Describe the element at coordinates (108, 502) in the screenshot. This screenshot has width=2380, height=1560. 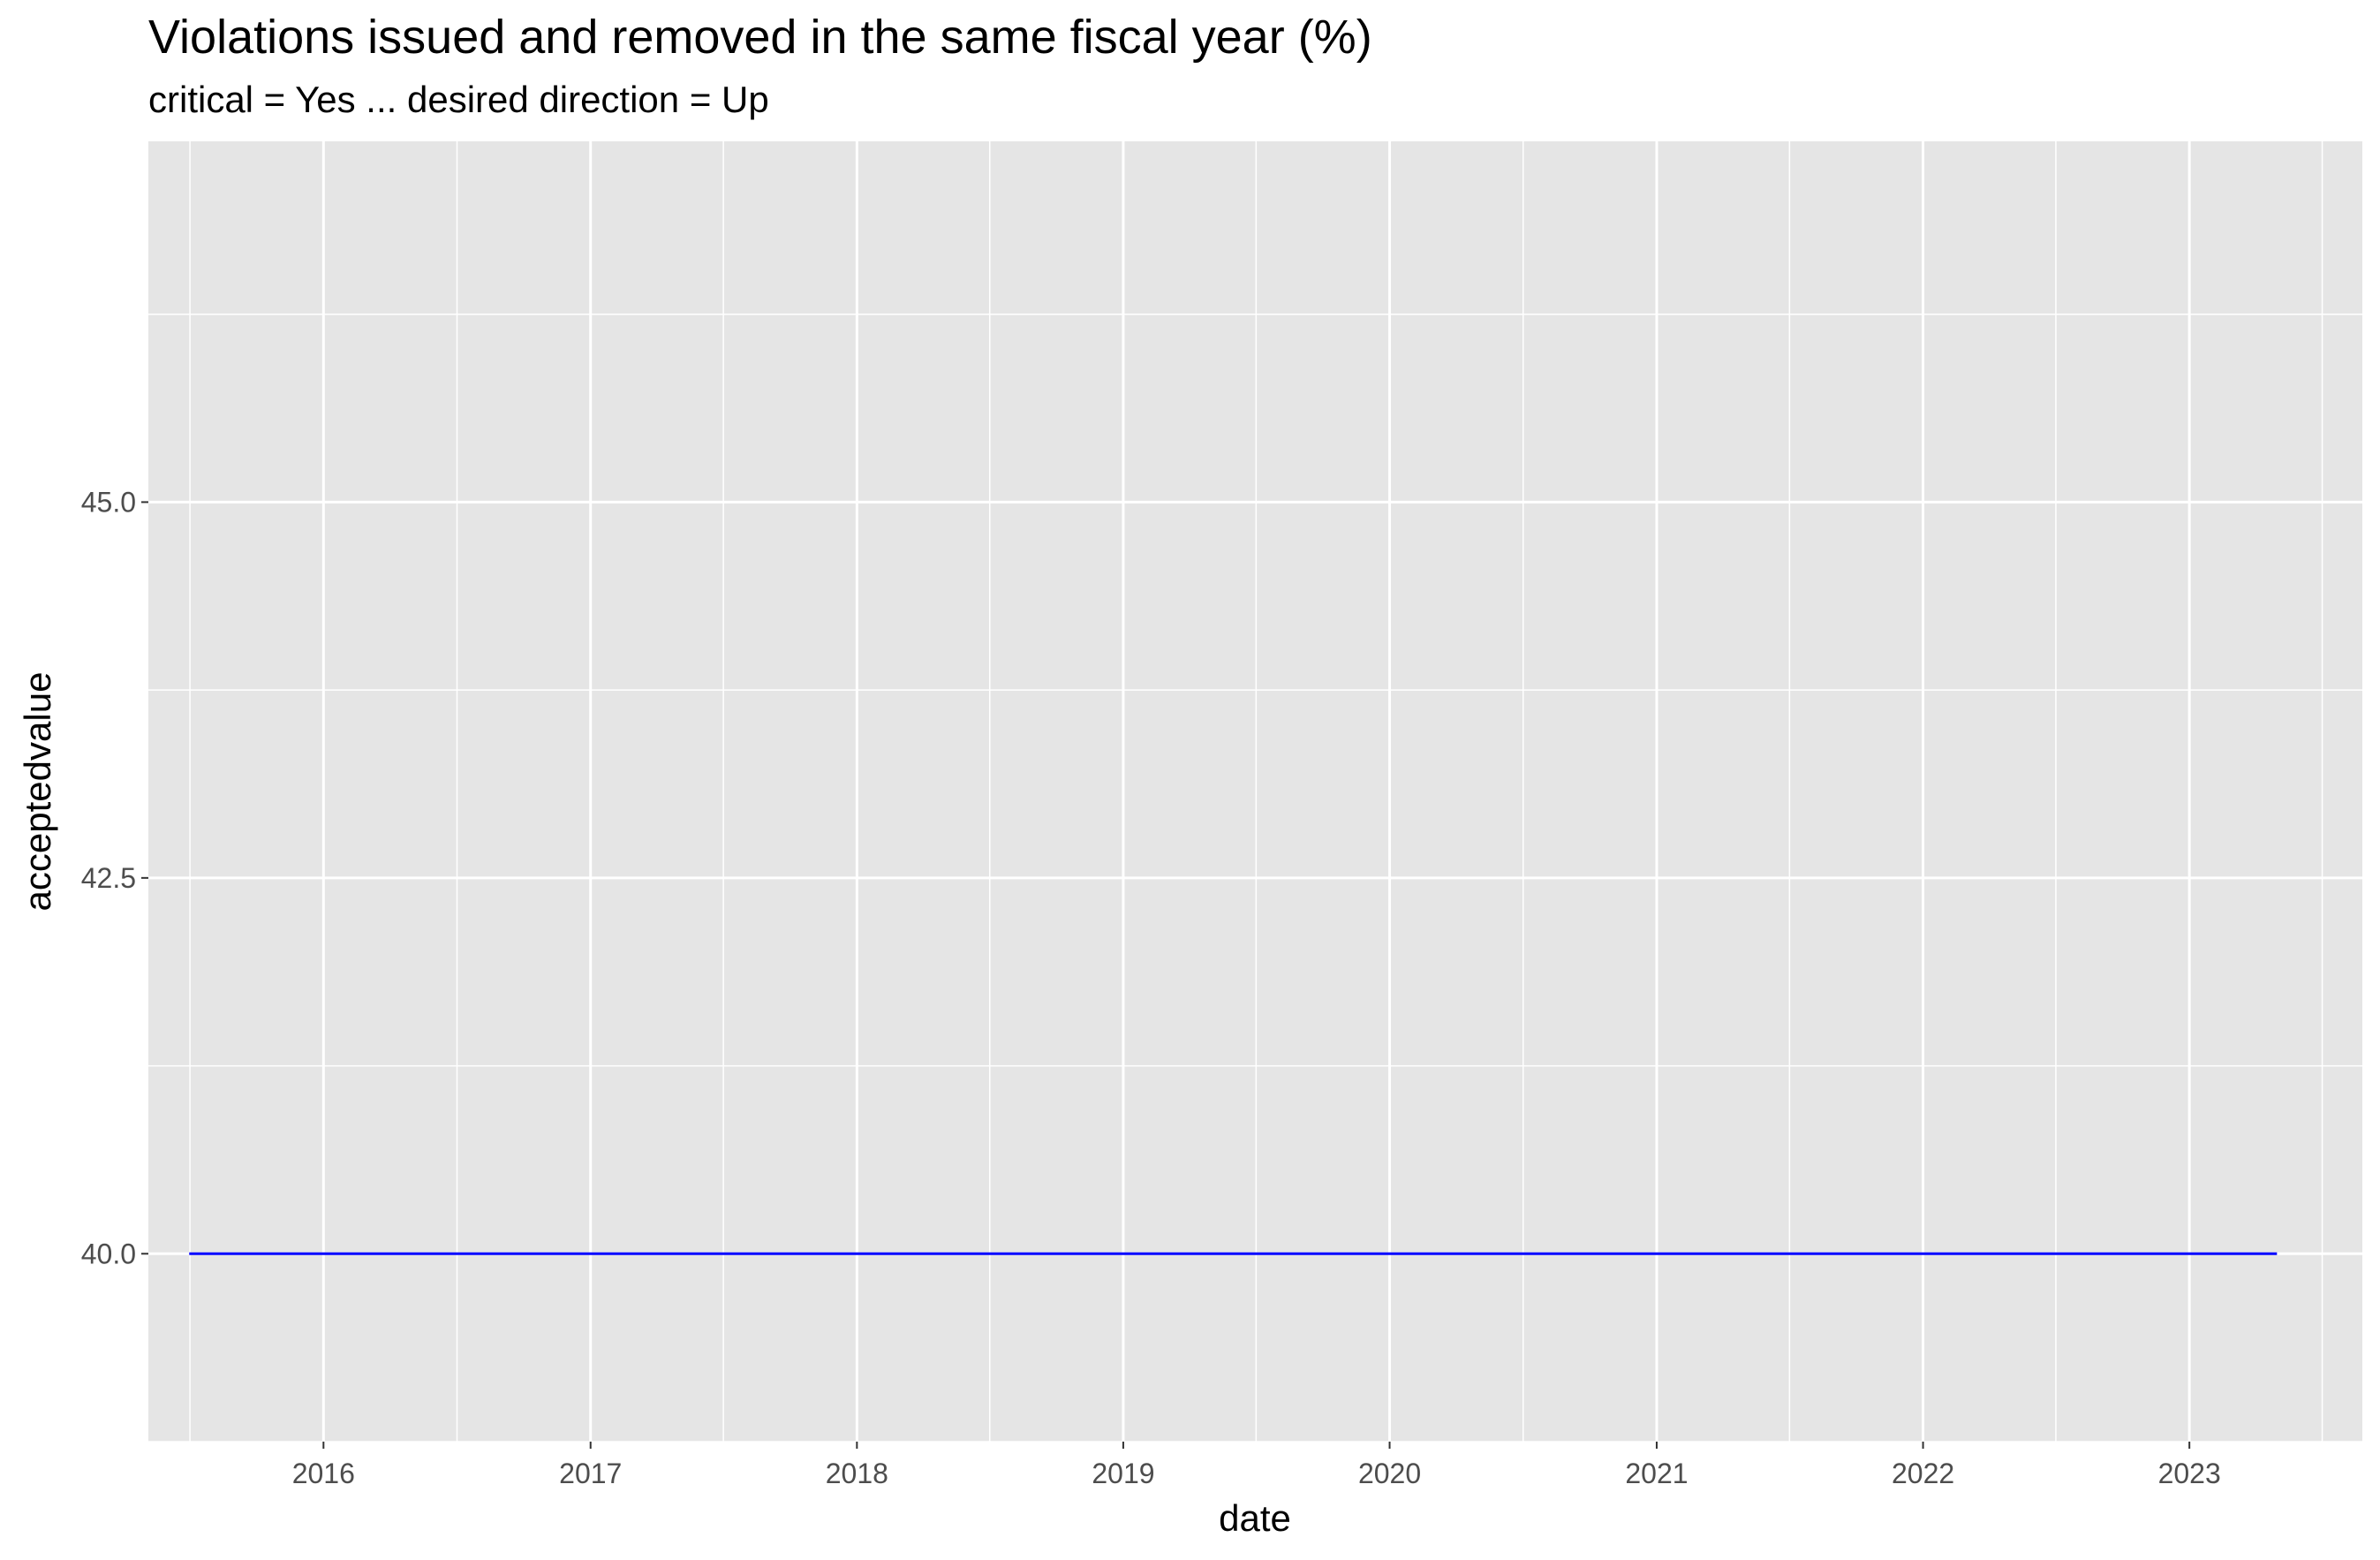
I see `y-tick-label: 45.0` at that location.